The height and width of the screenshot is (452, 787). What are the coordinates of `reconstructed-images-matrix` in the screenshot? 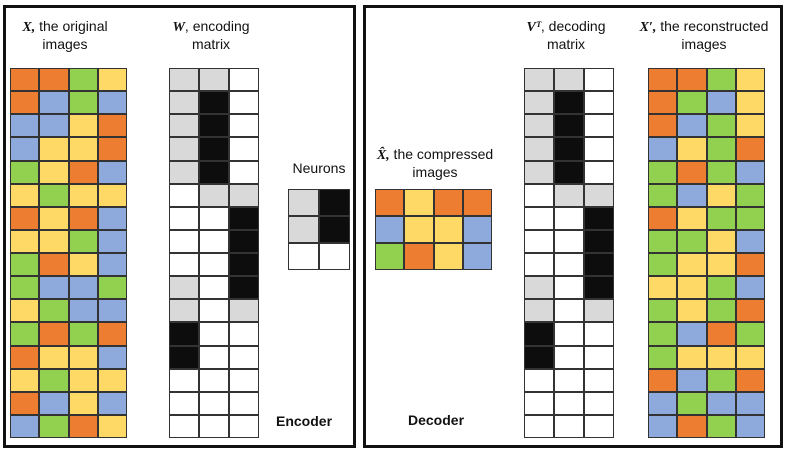 It's located at (706, 253).